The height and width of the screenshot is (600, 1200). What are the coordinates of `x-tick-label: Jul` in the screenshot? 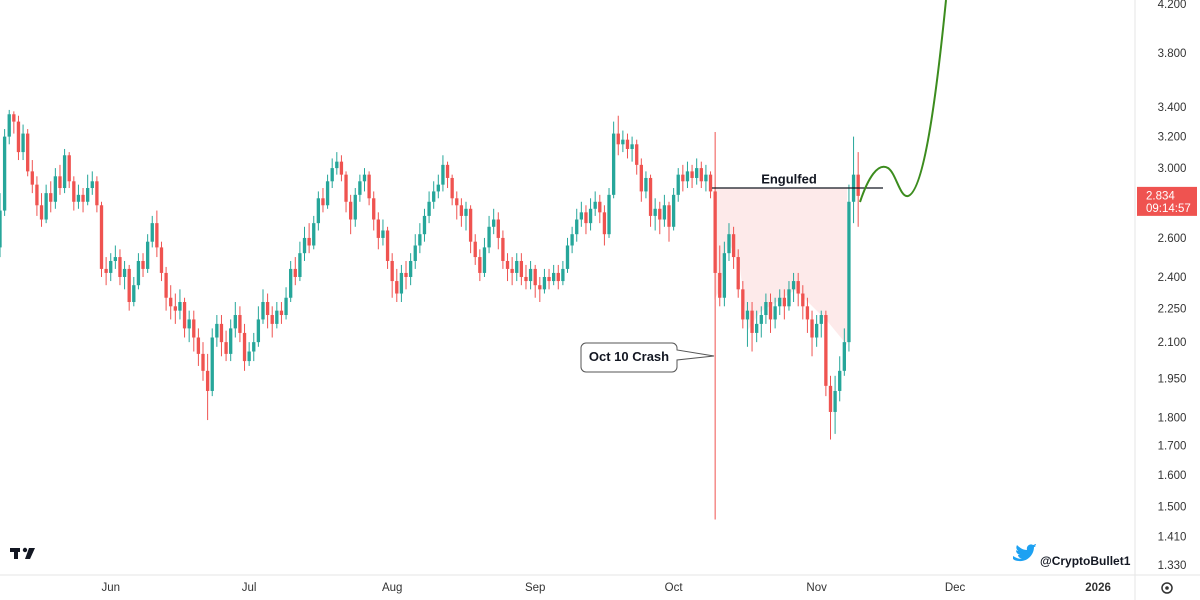 It's located at (249, 588).